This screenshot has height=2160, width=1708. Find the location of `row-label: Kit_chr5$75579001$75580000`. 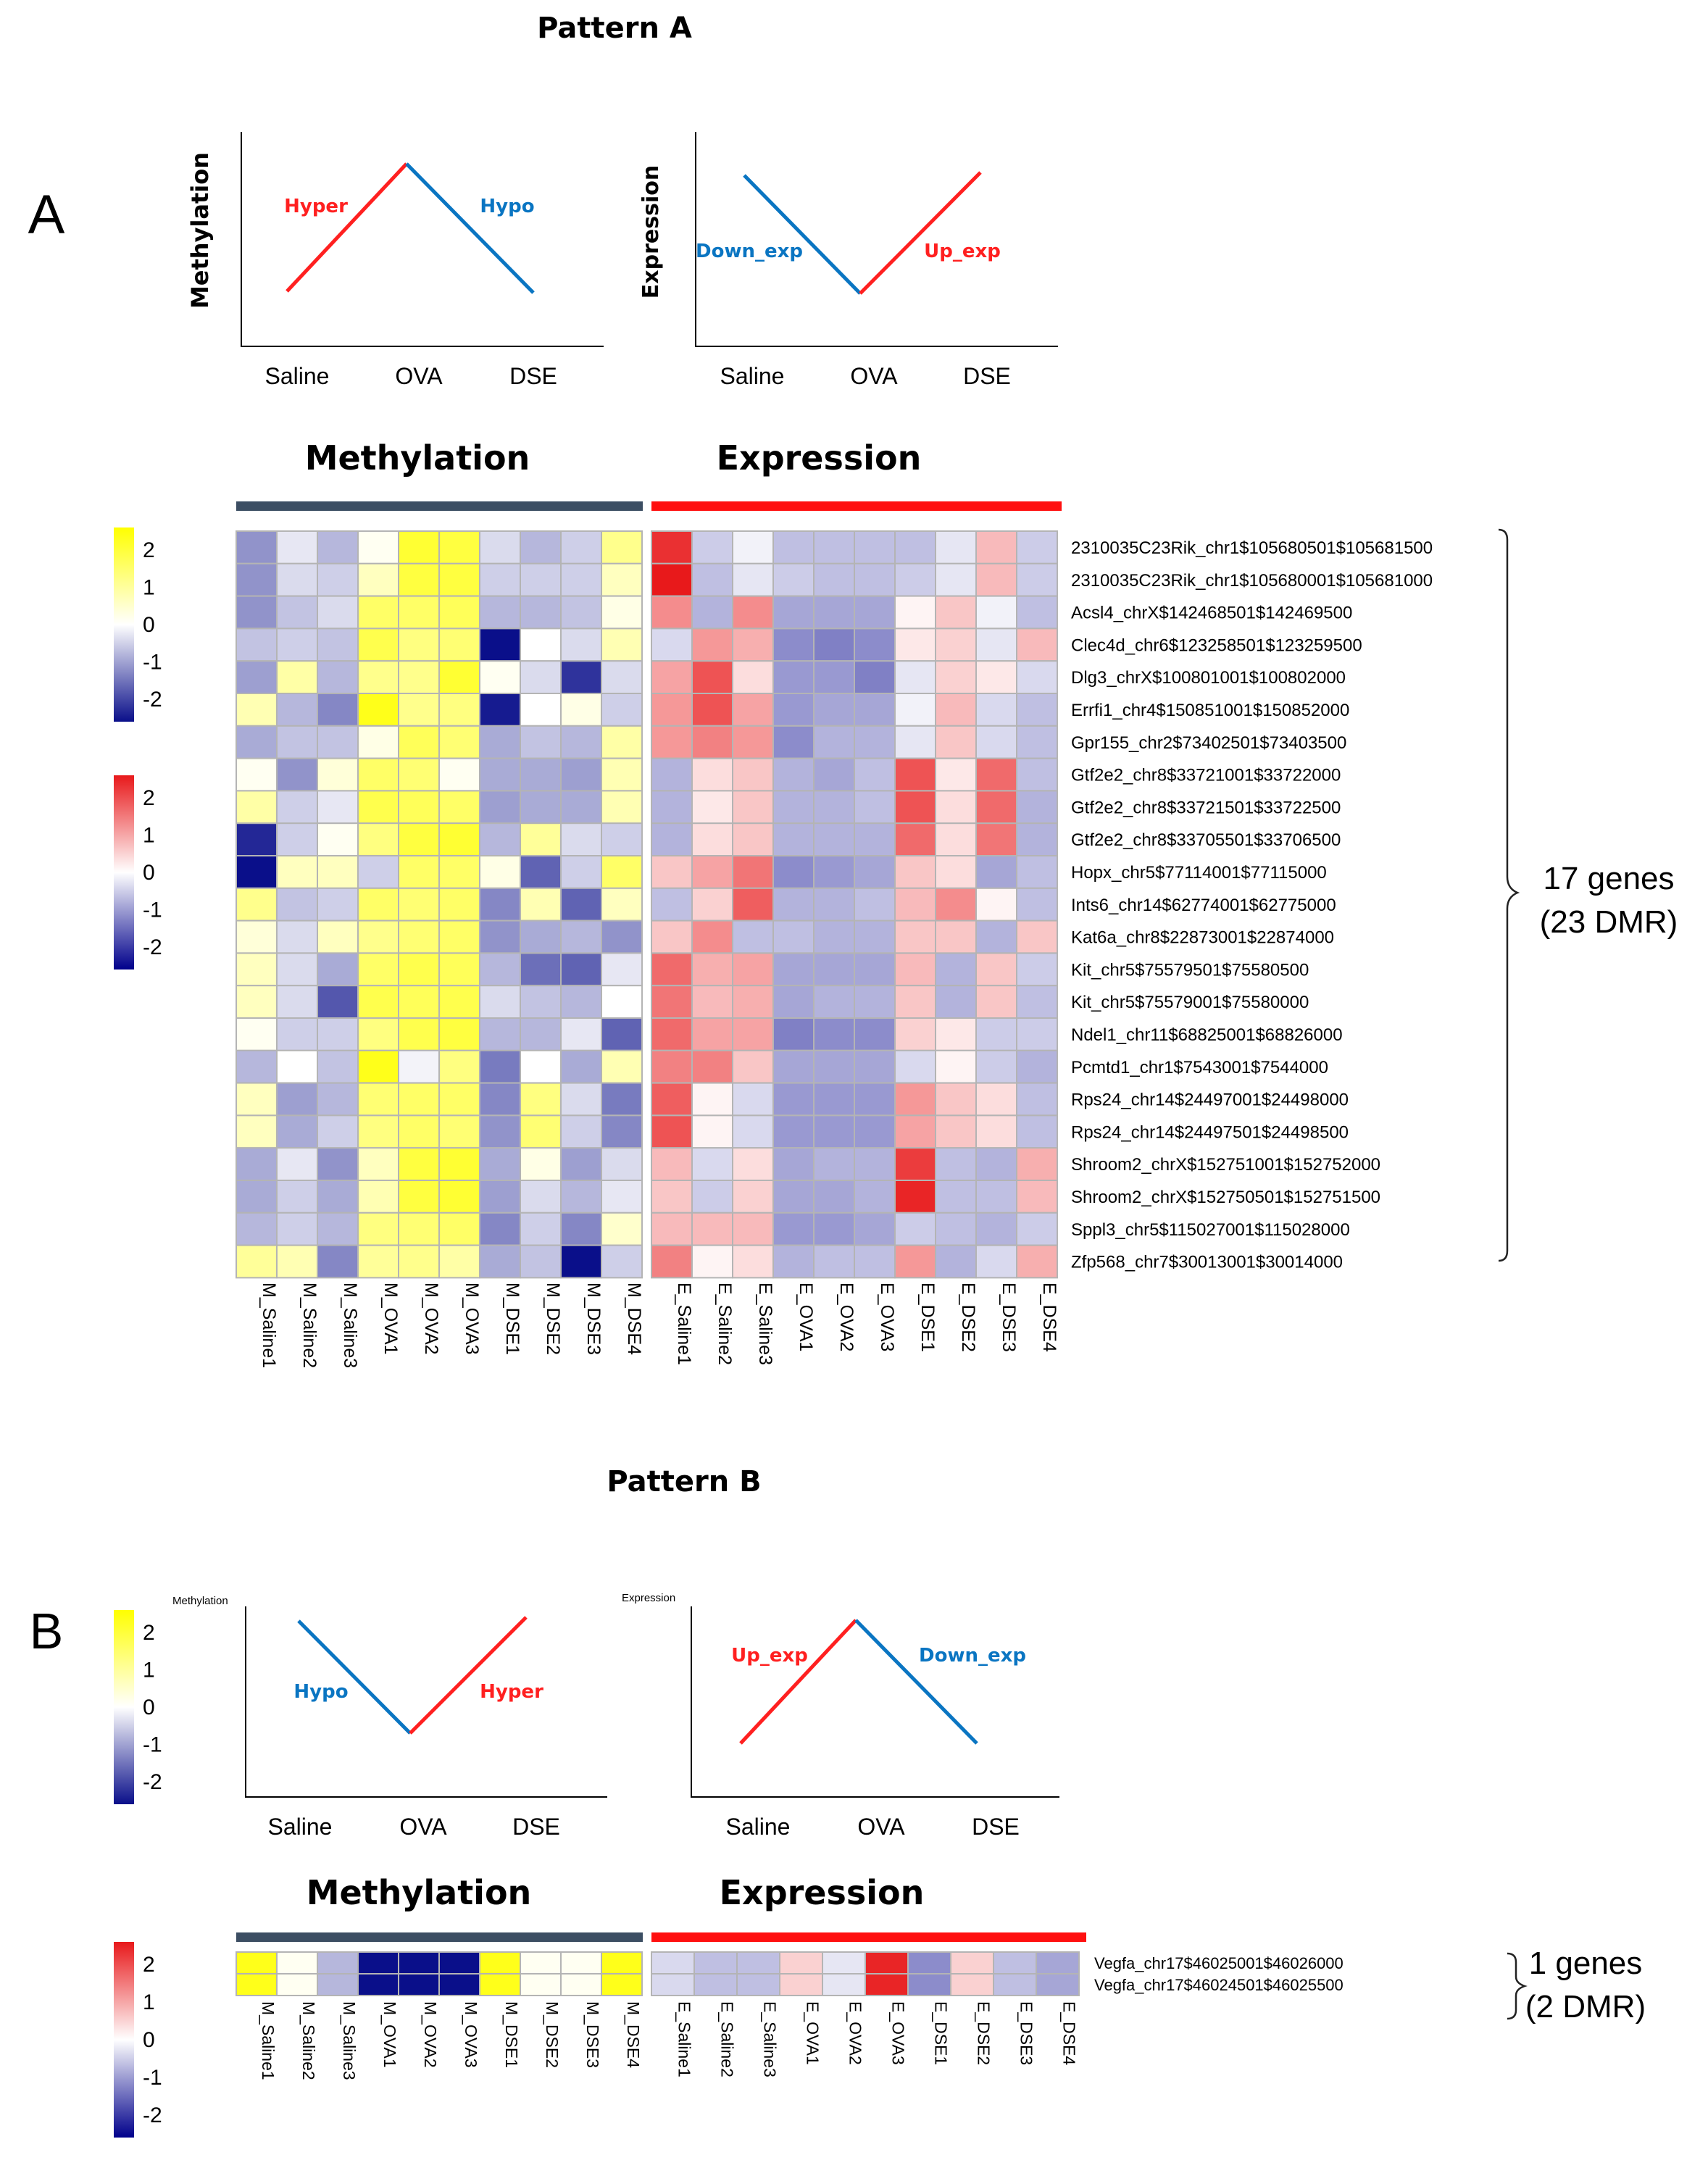

row-label: Kit_chr5$75579001$75580000 is located at coordinates (1190, 1003).